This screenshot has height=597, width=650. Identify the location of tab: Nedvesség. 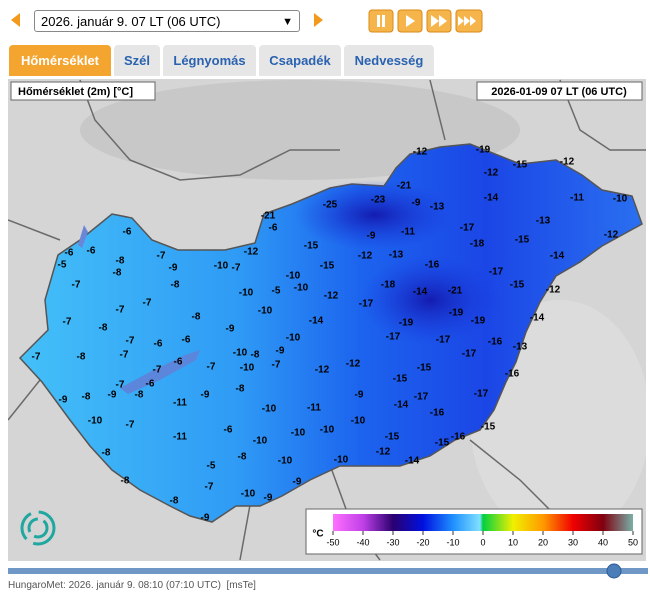
(389, 60).